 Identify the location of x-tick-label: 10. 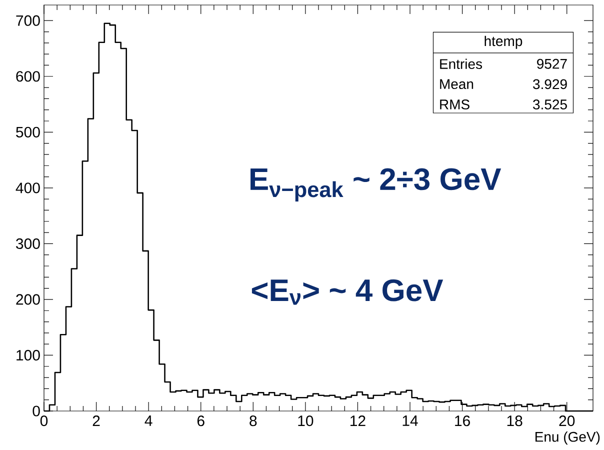
(306, 421).